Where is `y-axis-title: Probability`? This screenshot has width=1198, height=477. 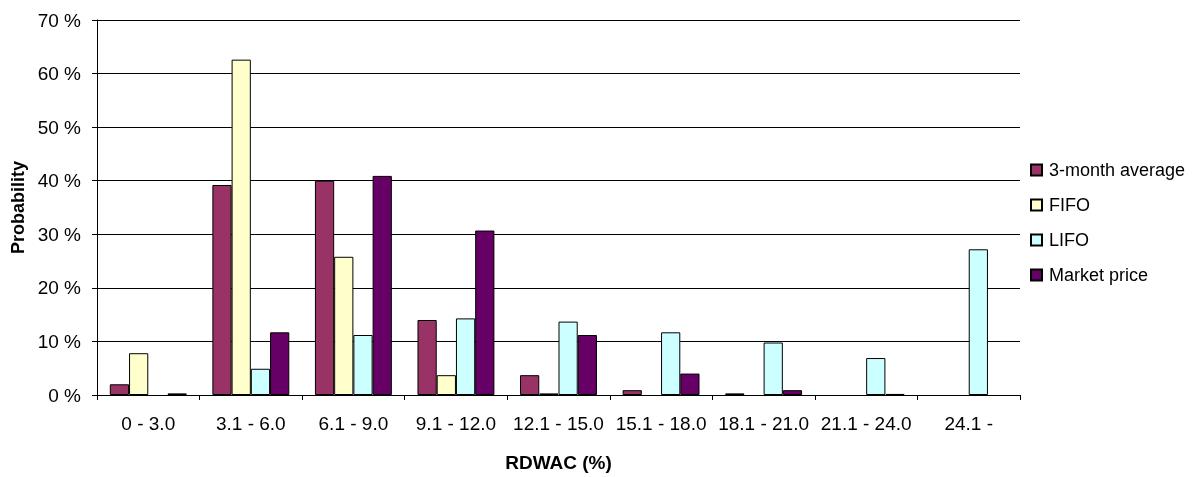
y-axis-title: Probability is located at coordinates (17, 207).